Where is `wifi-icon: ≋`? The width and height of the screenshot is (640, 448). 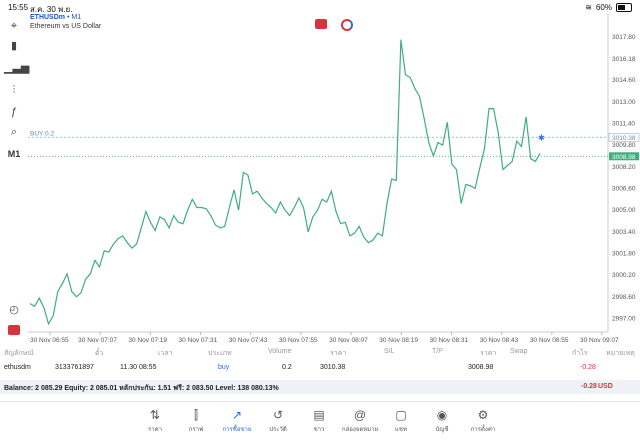 wifi-icon: ≋ is located at coordinates (588, 7).